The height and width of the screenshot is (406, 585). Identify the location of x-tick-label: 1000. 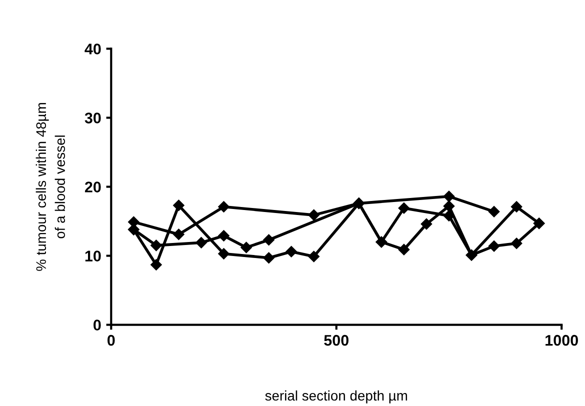
(562, 340).